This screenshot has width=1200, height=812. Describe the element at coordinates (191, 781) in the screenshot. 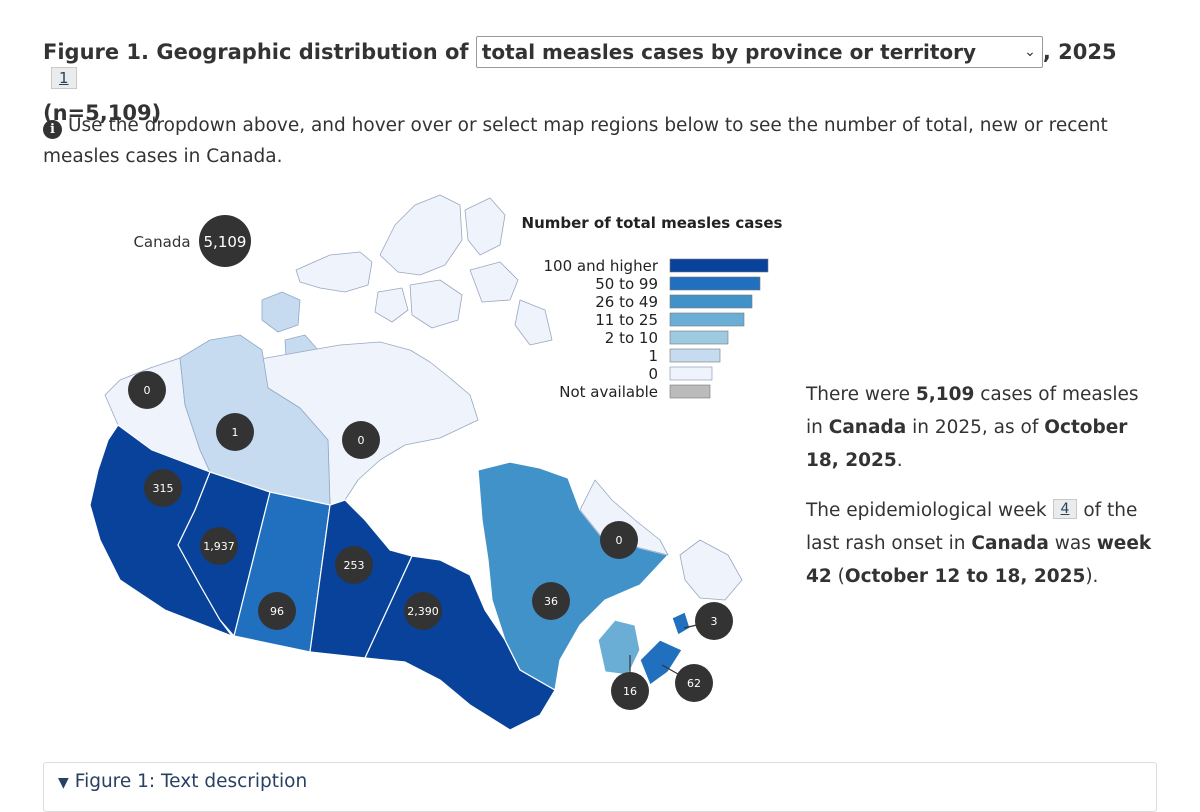

I see `text-description-label: Figure 1: Text description` at that location.